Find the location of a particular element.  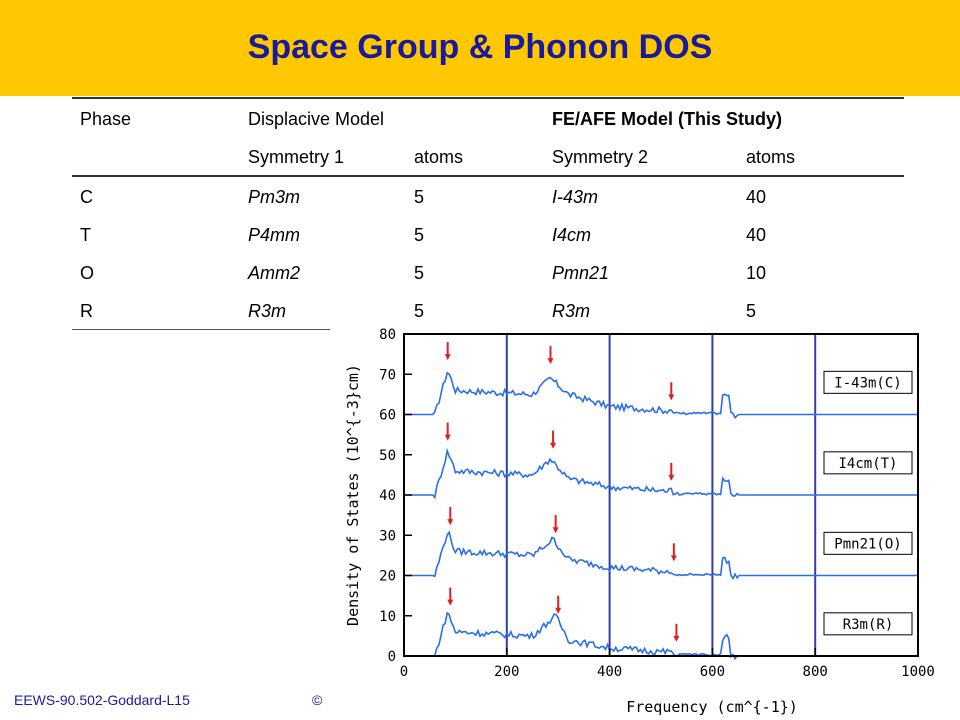

symmetry-2-cell: I-43m is located at coordinates (575, 197).